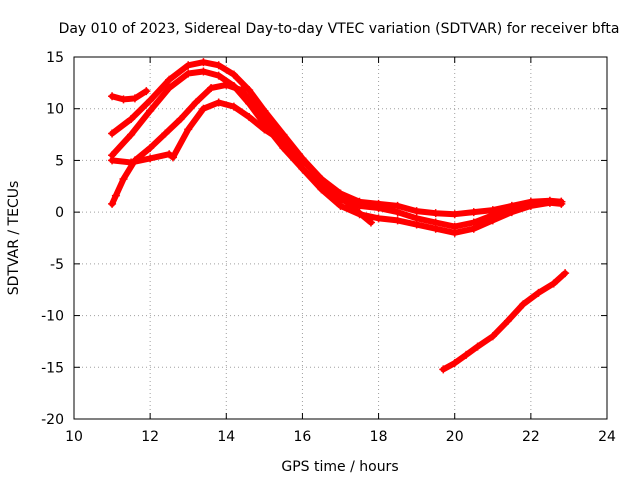 This screenshot has height=480, width=640. What do you see at coordinates (339, 467) in the screenshot?
I see `x-axis-label: GPS time / hours` at bounding box center [339, 467].